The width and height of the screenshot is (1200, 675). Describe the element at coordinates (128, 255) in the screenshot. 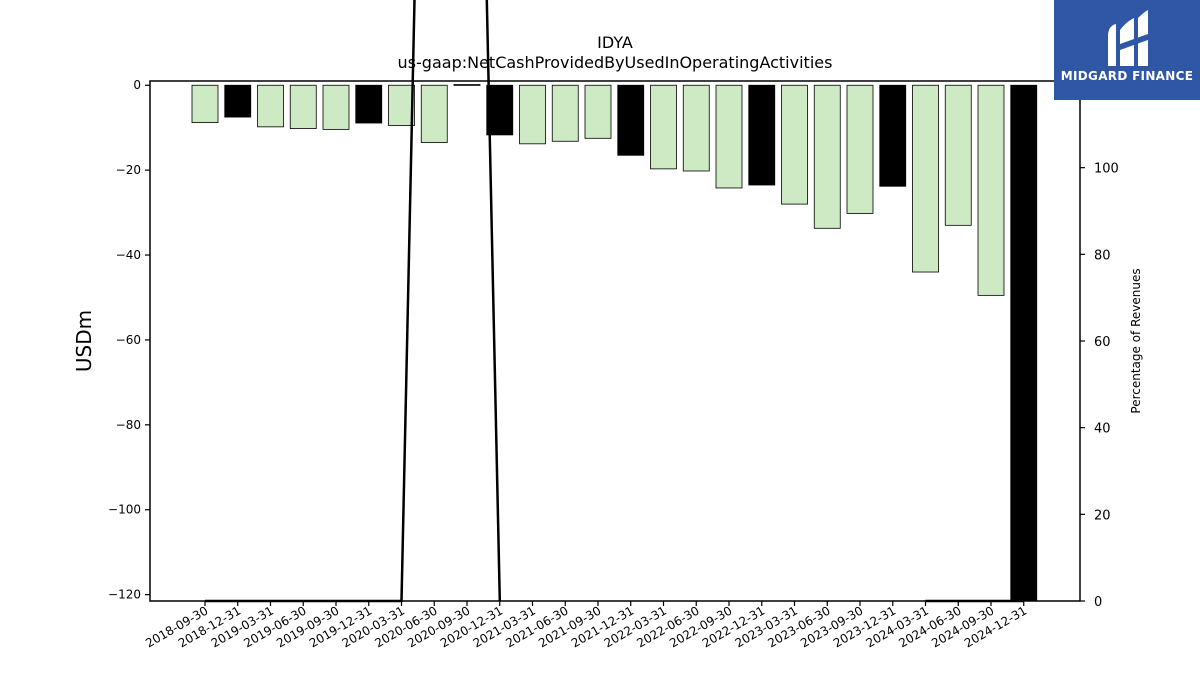

I see `y-tick-label: −40` at that location.